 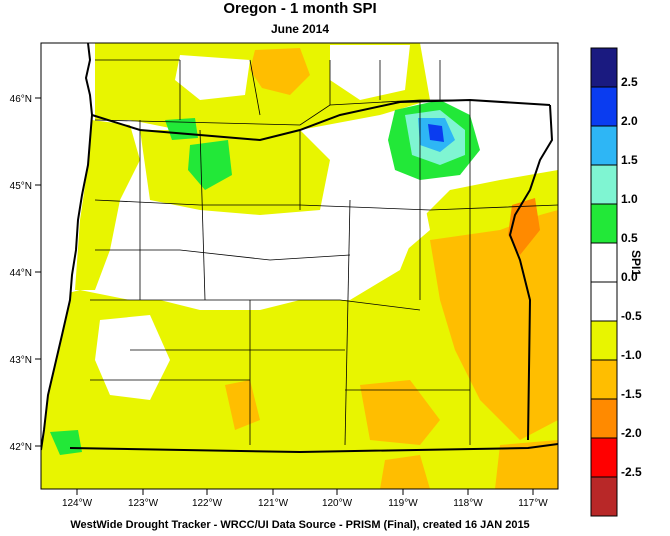 What do you see at coordinates (77, 503) in the screenshot?
I see `lon-label: 124°W` at bounding box center [77, 503].